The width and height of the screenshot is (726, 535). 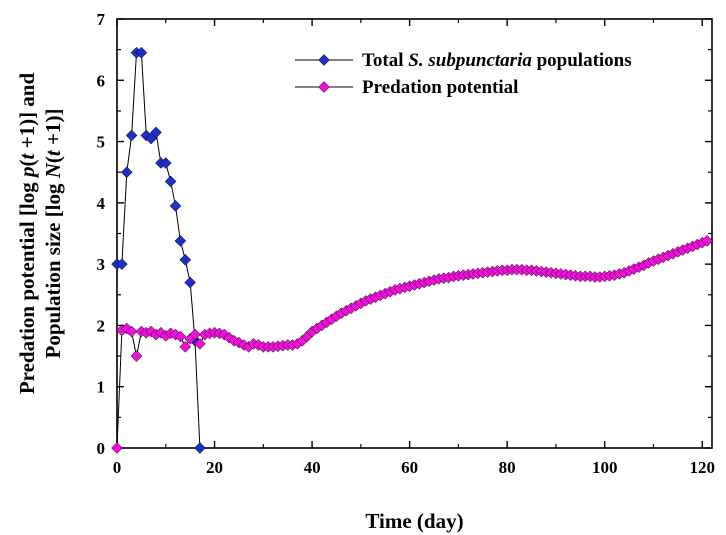 What do you see at coordinates (117, 467) in the screenshot?
I see `x-tick-label: 0` at bounding box center [117, 467].